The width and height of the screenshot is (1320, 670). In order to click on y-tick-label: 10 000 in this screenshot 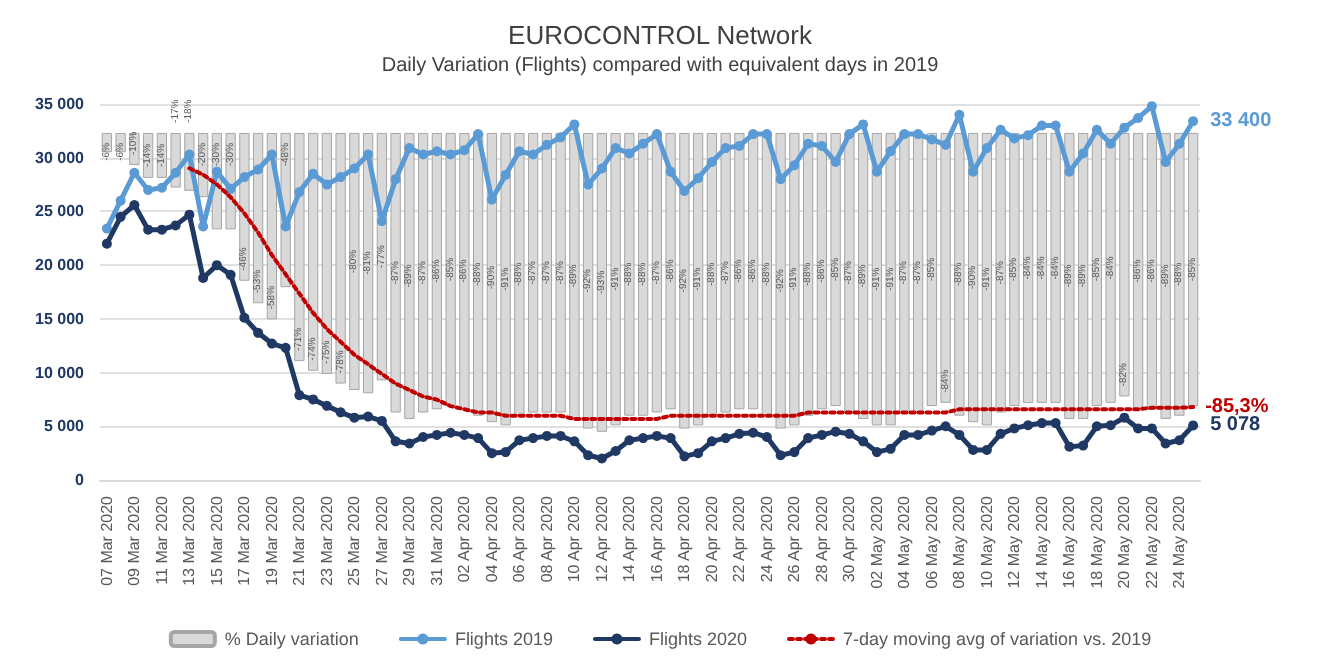, I will do `click(60, 372)`.